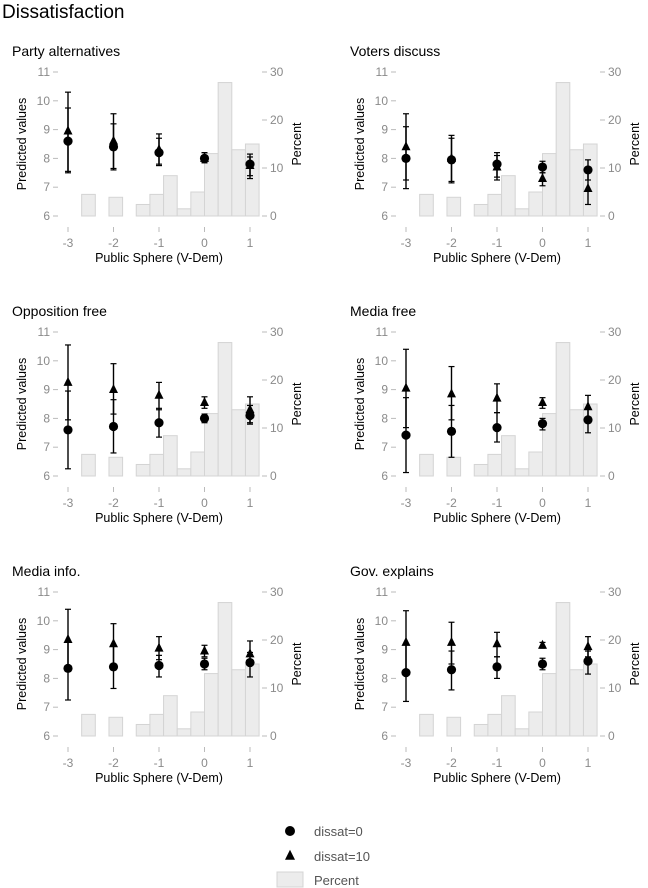 The height and width of the screenshot is (888, 648). I want to click on legend-label: dissat=0, so click(338, 831).